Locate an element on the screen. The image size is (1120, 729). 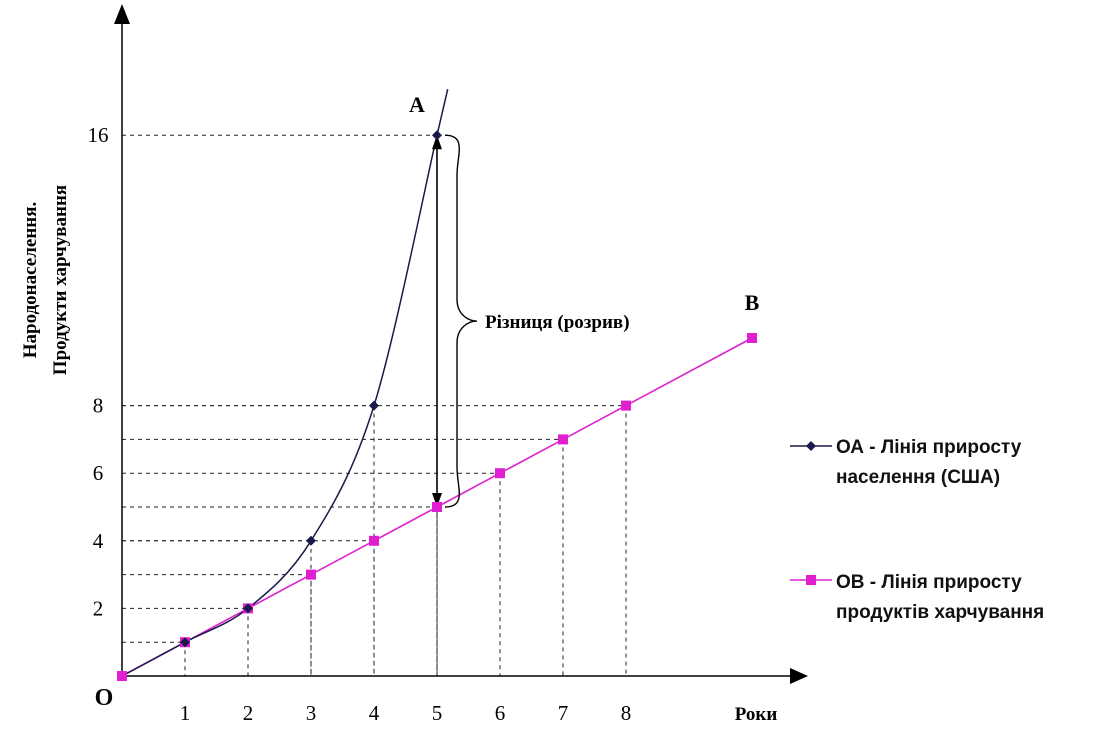
x-tick-label-8: 8 is located at coordinates (626, 713).